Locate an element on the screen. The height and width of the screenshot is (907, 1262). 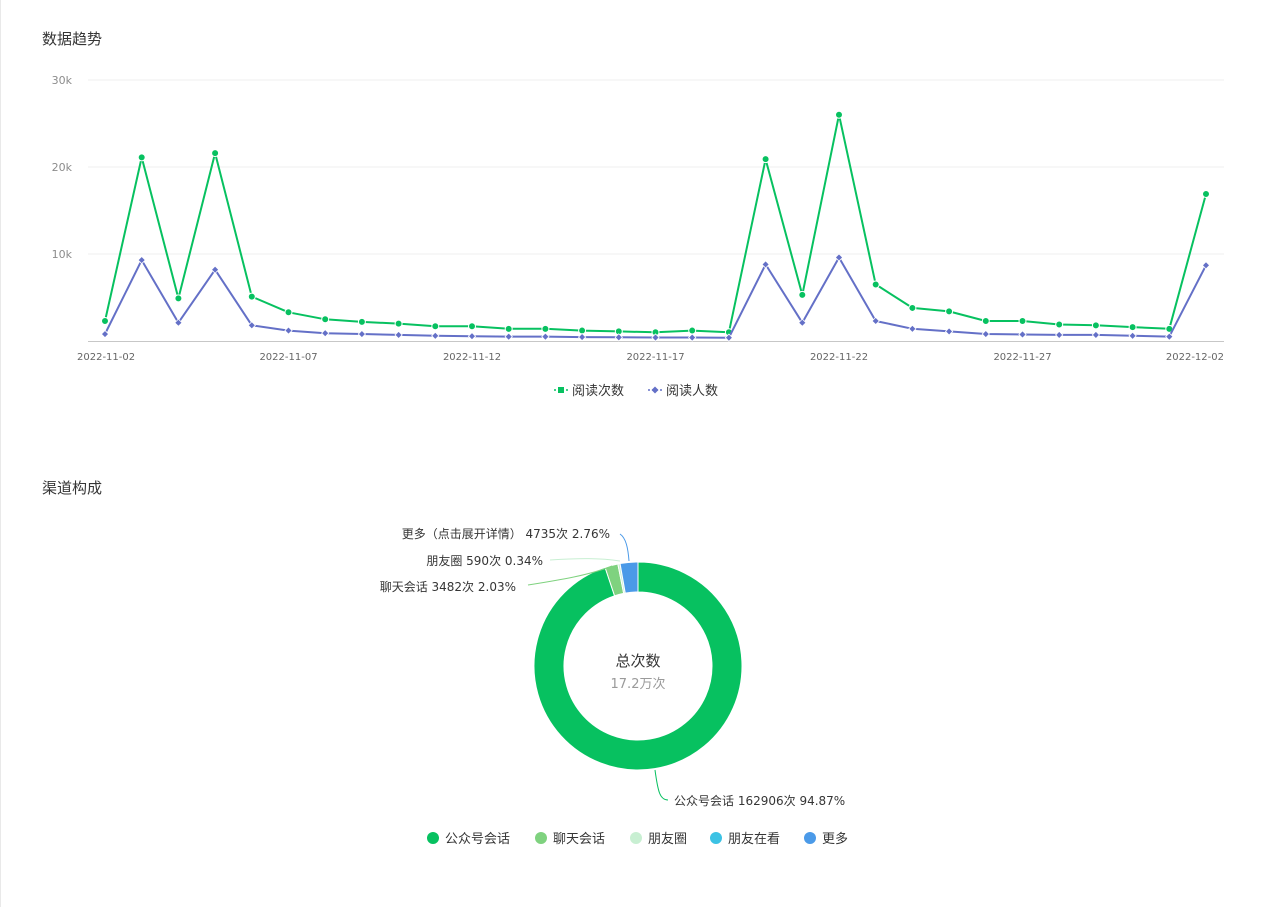
legend-label: 聊天会话 is located at coordinates (579, 839).